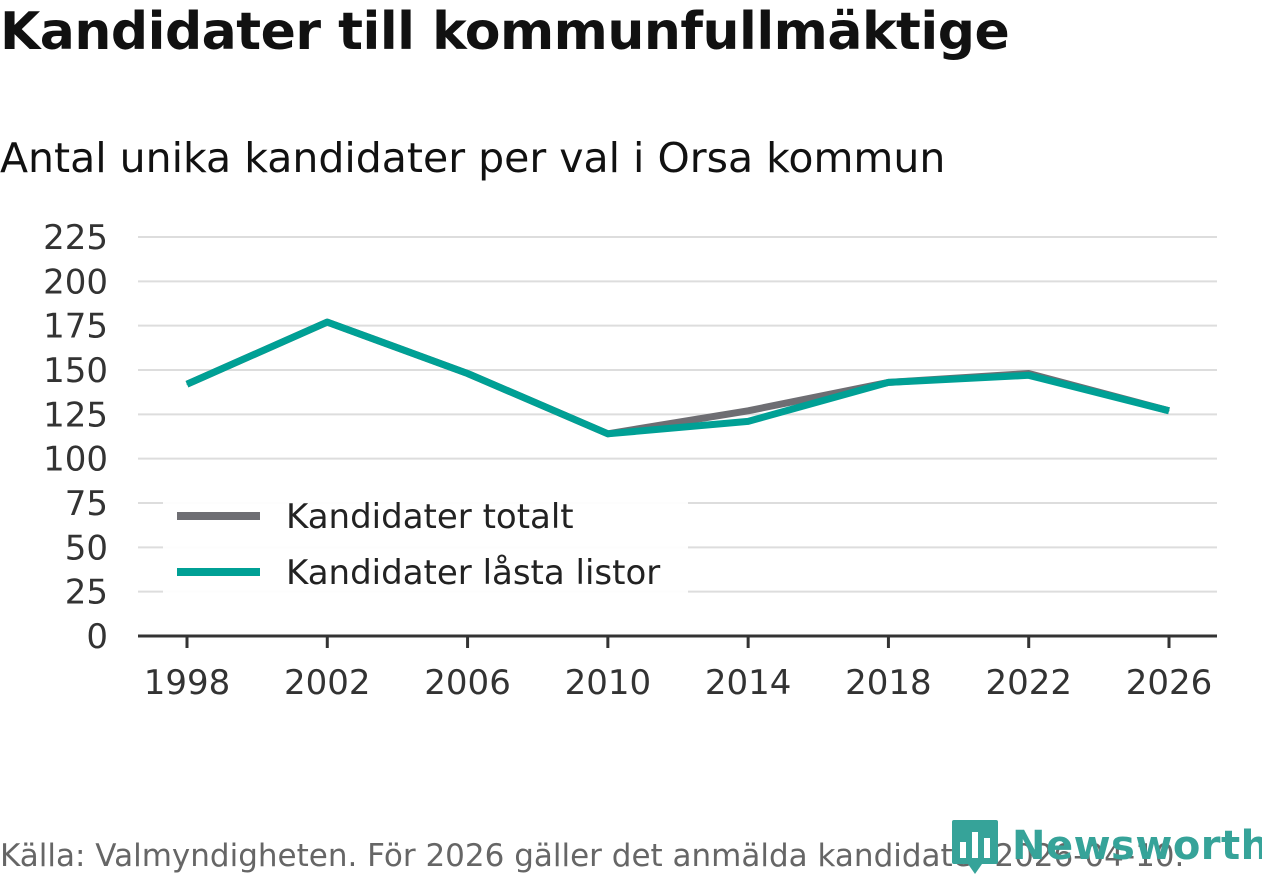 The height and width of the screenshot is (879, 1262). Describe the element at coordinates (505, 32) in the screenshot. I see `chart-title: Kandidater till kommunfullmäktige` at that location.